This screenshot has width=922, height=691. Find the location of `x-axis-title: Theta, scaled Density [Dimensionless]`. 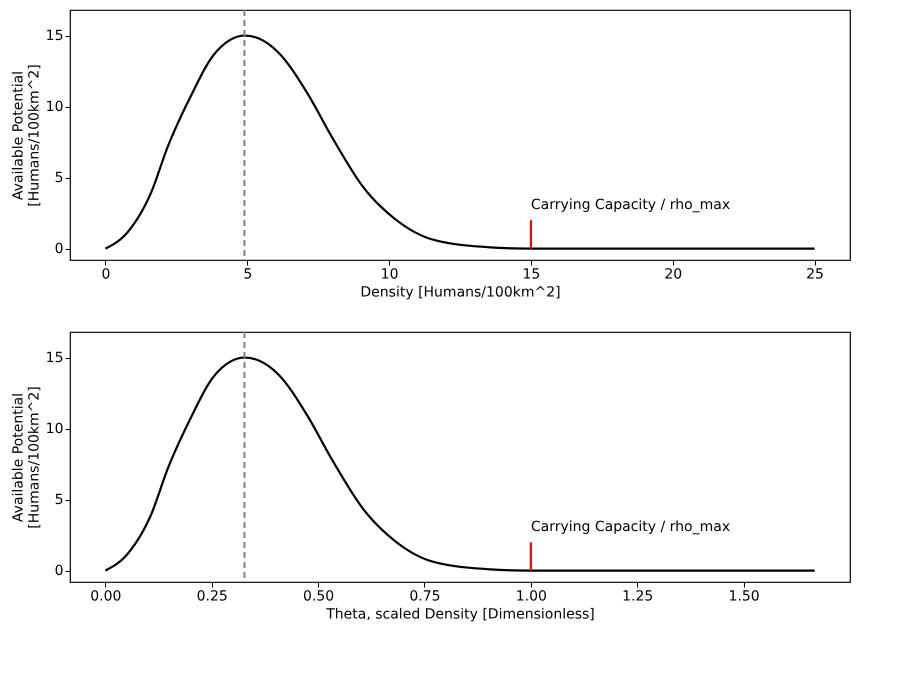

x-axis-title: Theta, scaled Density [Dimensionless] is located at coordinates (460, 614).